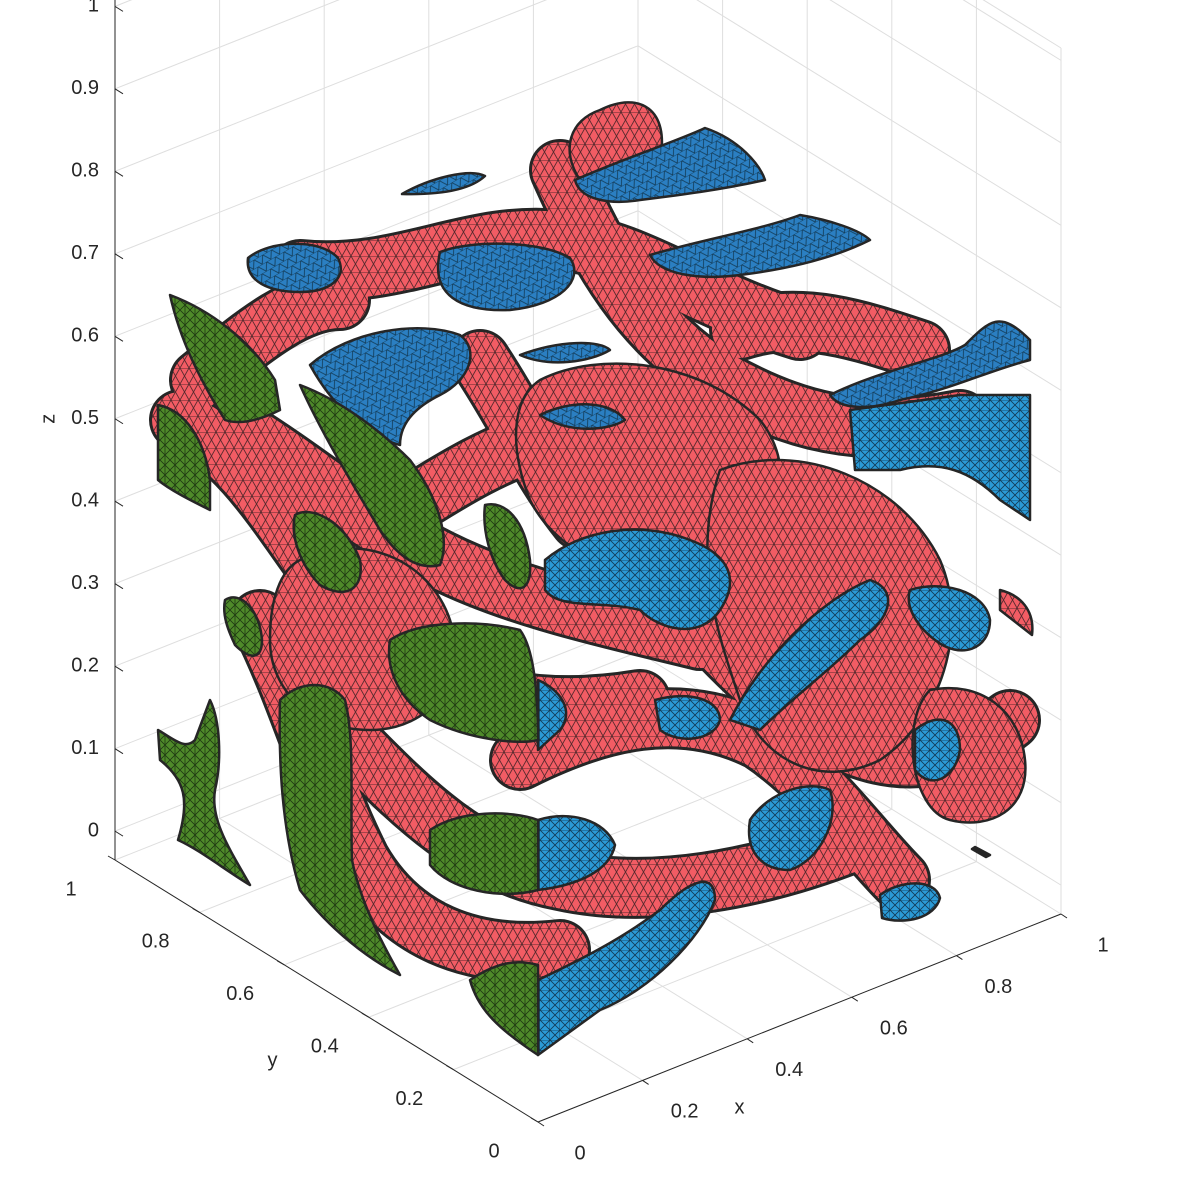 The width and height of the screenshot is (1200, 1200). Describe the element at coordinates (326, 991) in the screenshot. I see `y-axis-line` at that location.